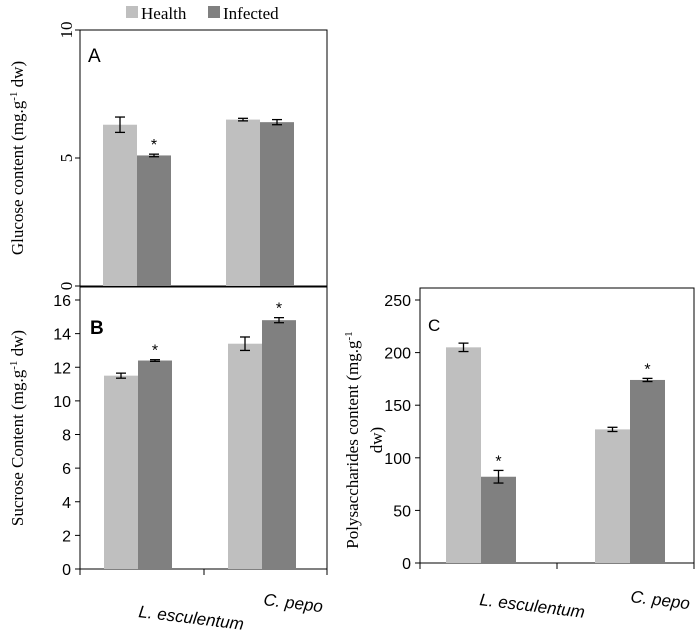  I want to click on polysaccharides-y-axis-label-line2: dw), so click(376, 440).